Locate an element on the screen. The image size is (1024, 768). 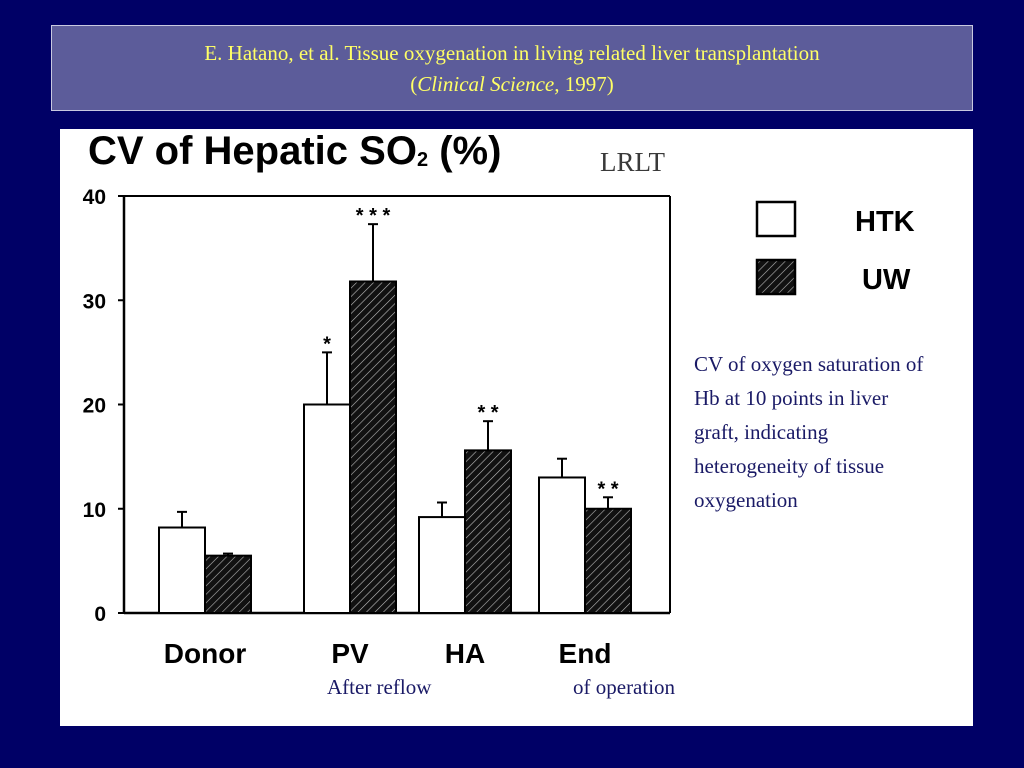
caption-of-operation: of operation is located at coordinates (624, 687).